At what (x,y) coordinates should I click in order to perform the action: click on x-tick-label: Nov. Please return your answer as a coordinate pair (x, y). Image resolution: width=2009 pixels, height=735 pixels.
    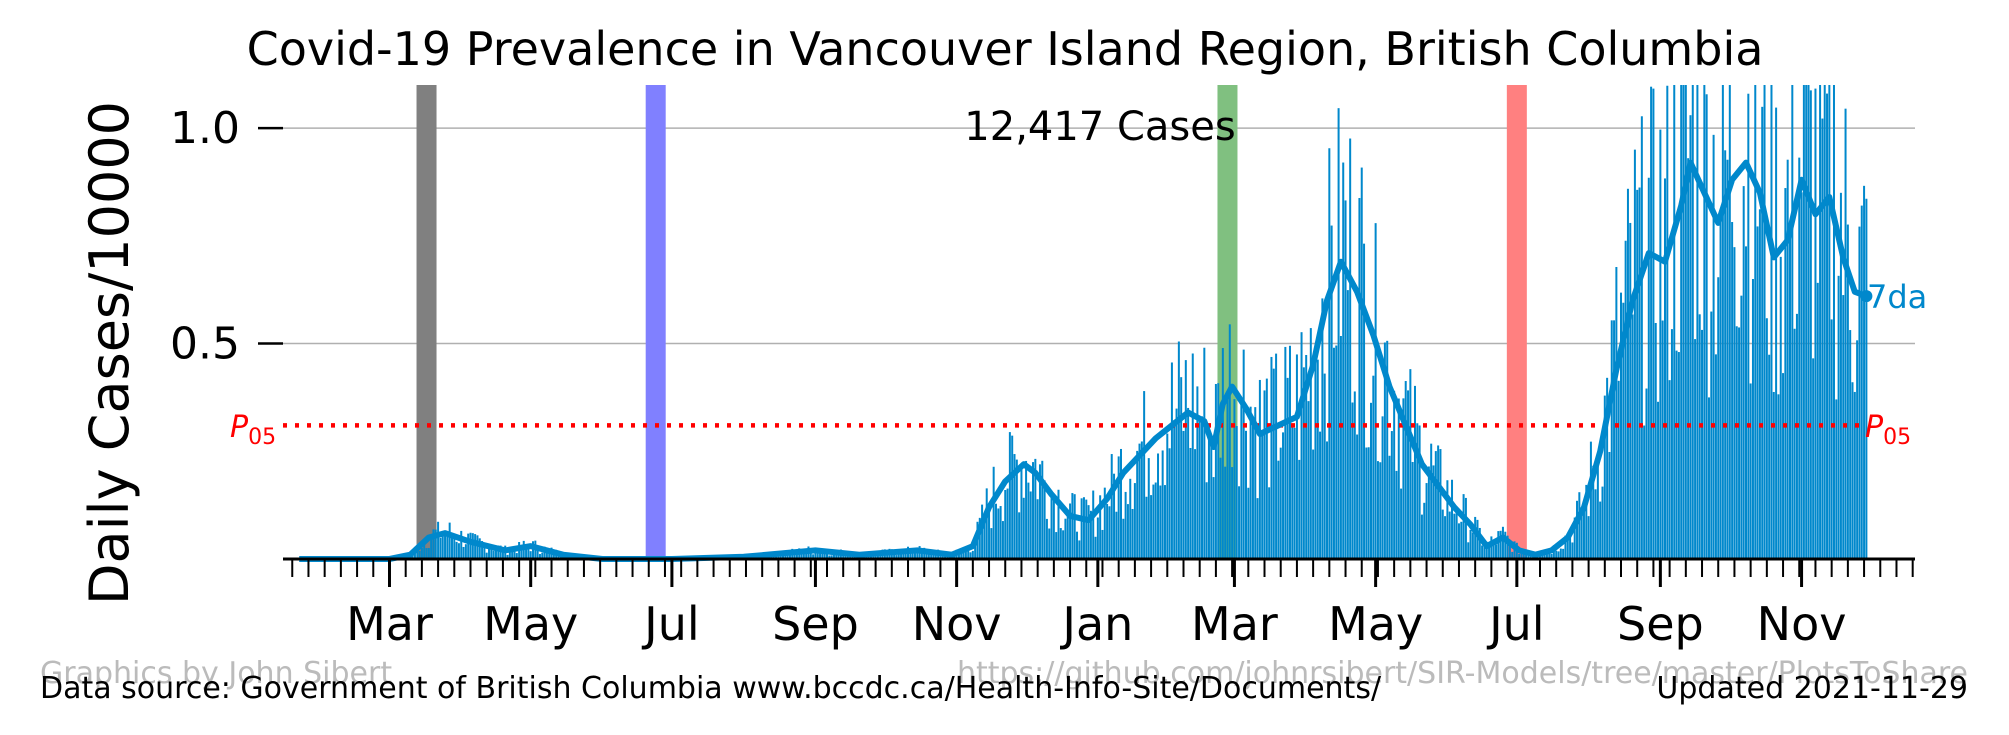
    Looking at the image, I should click on (957, 624).